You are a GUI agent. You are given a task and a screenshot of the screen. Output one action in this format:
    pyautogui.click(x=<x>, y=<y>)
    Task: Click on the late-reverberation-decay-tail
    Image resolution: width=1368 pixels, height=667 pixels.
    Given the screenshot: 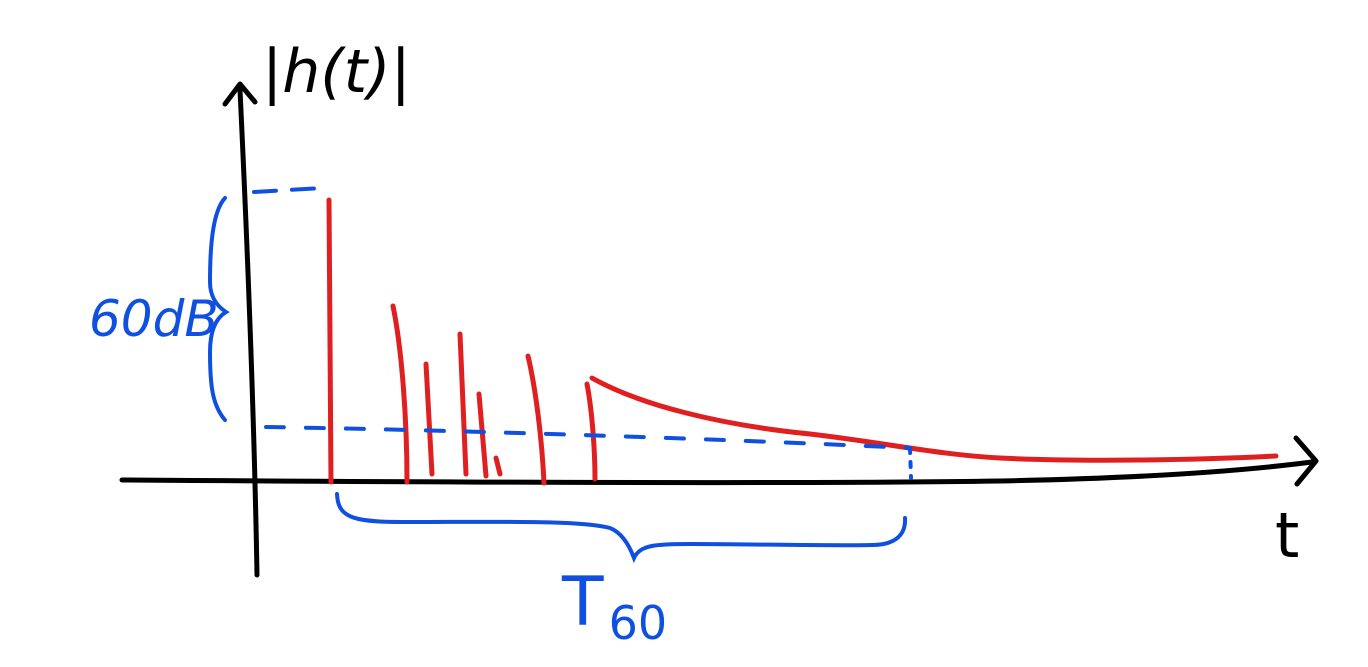 What is the action you would take?
    pyautogui.click(x=934, y=419)
    